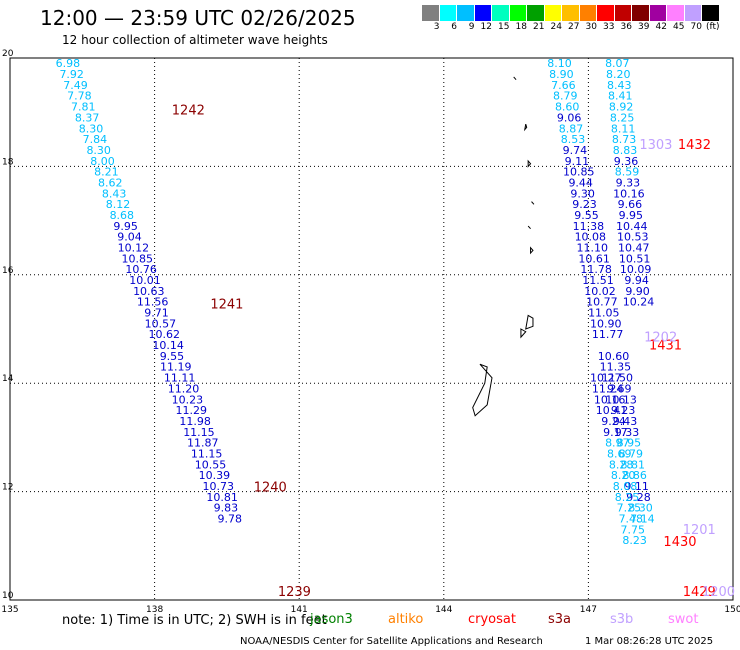  What do you see at coordinates (624, 139) in the screenshot?
I see `wave-height-value: 8.73` at bounding box center [624, 139].